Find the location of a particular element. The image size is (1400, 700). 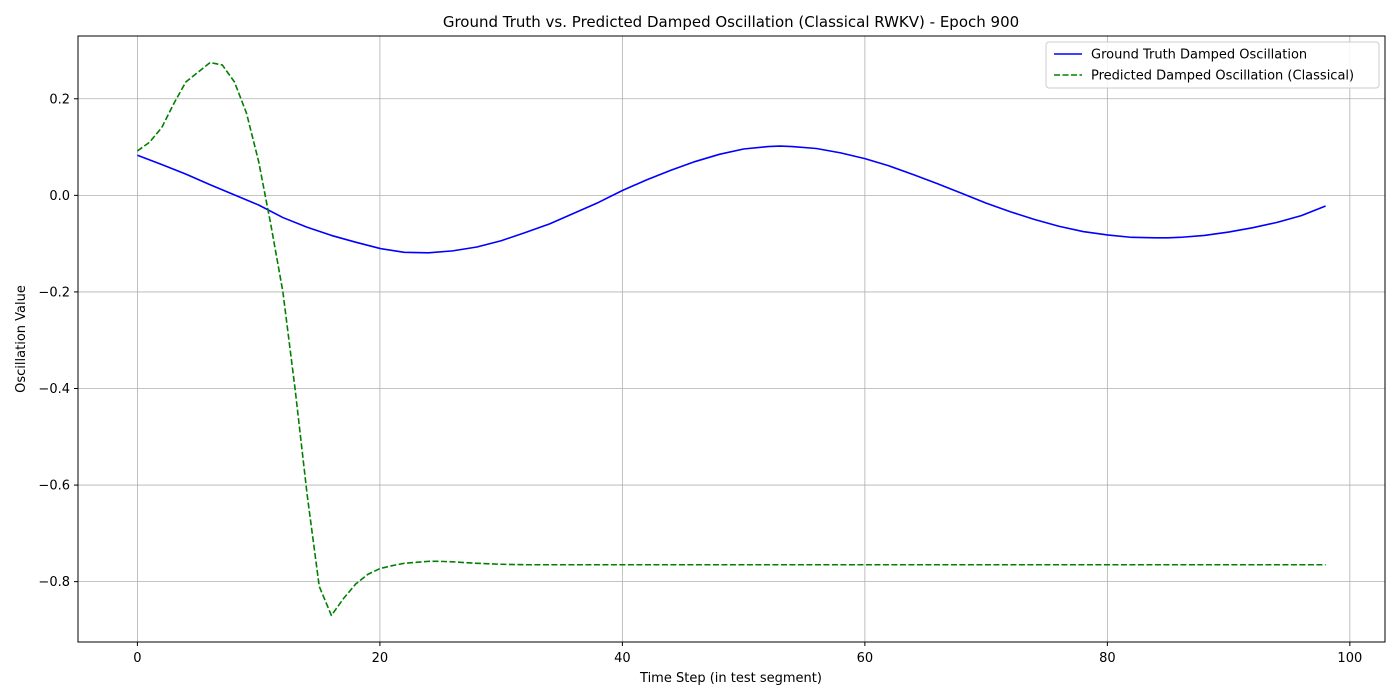

x-tick-label: 20 is located at coordinates (380, 658).